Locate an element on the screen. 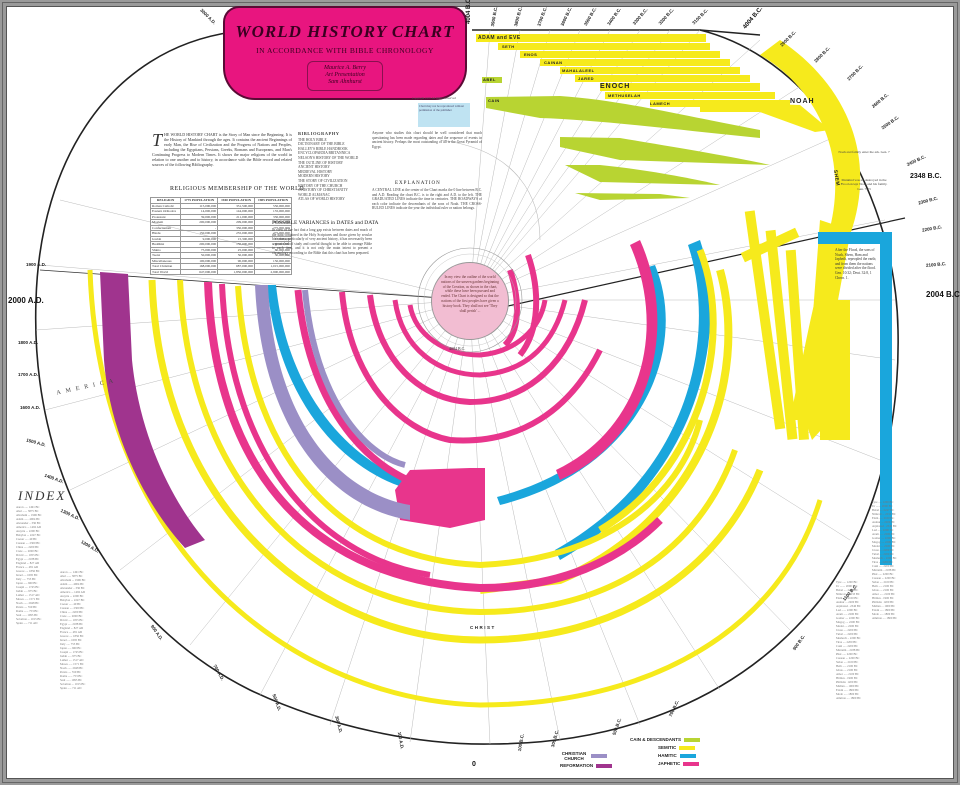 The height and width of the screenshot is (785, 960). chart-title: WORLD HISTORY CHART is located at coordinates (345, 31).